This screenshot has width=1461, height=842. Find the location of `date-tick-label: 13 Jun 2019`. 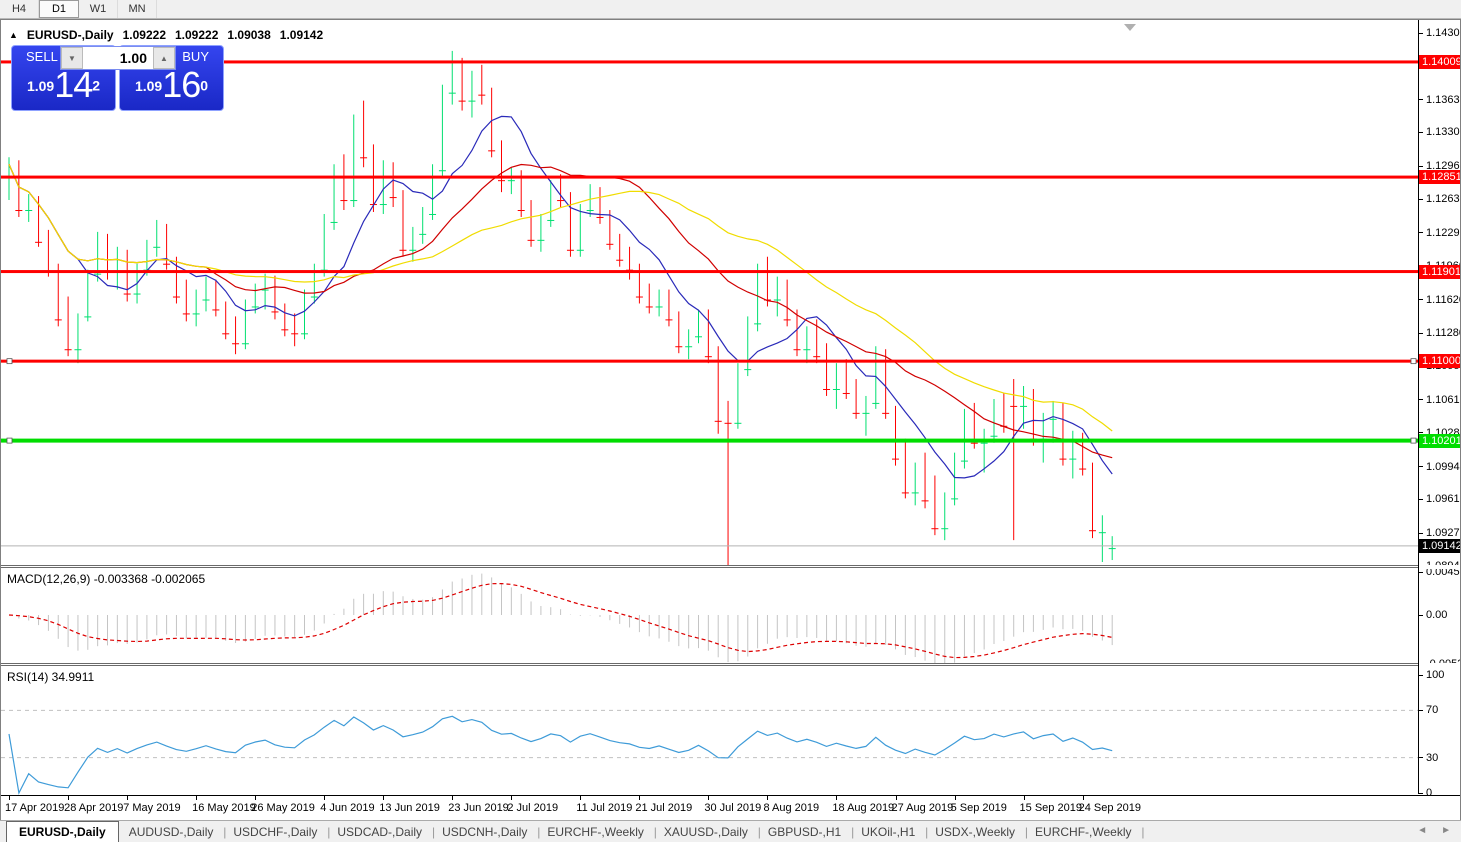

date-tick-label: 13 Jun 2019 is located at coordinates (409, 808).